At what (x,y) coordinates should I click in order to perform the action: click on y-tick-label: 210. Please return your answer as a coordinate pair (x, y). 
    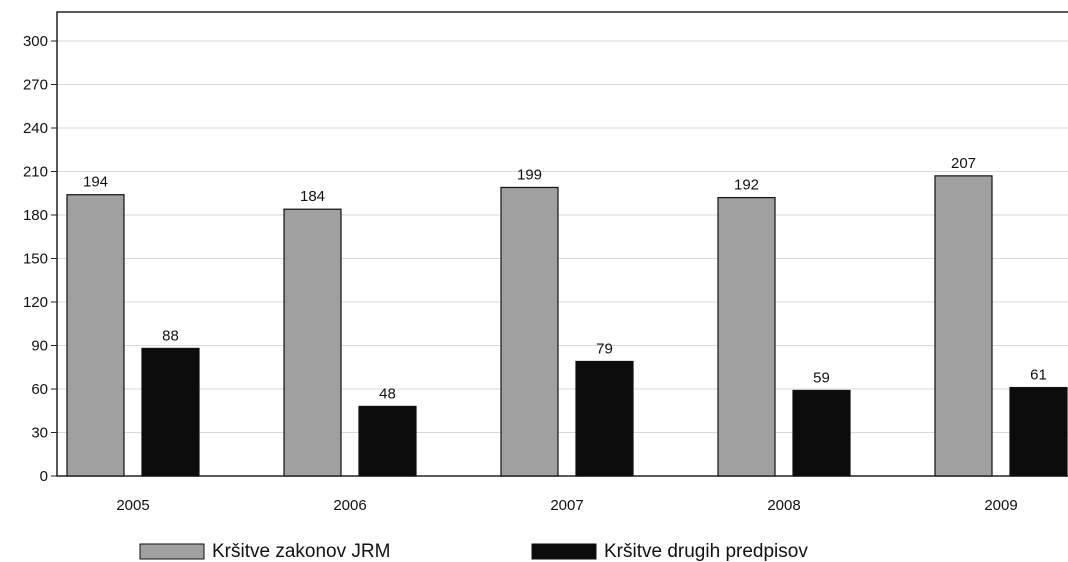
    Looking at the image, I should click on (35, 172).